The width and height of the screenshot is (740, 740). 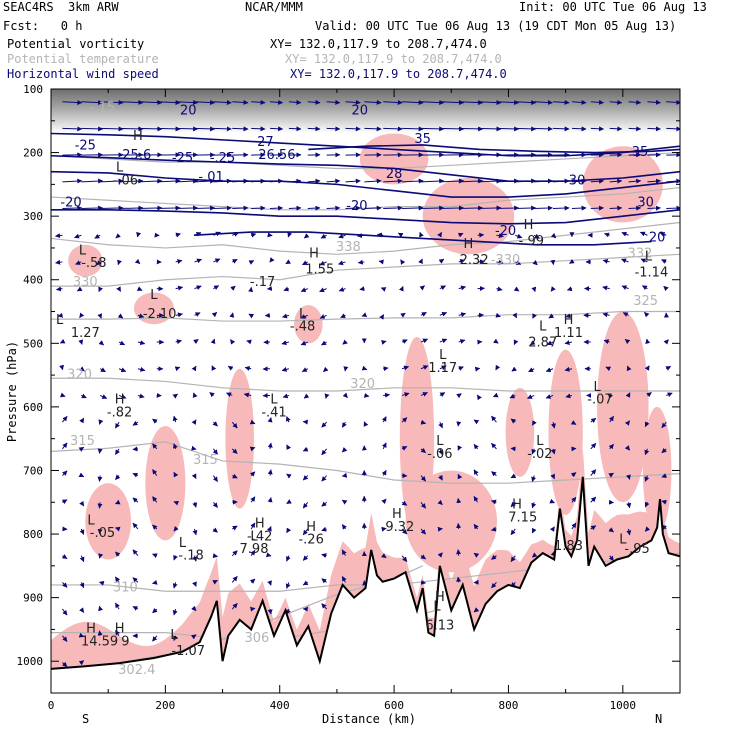 I want to click on contour-label: -330, so click(x=506, y=260).